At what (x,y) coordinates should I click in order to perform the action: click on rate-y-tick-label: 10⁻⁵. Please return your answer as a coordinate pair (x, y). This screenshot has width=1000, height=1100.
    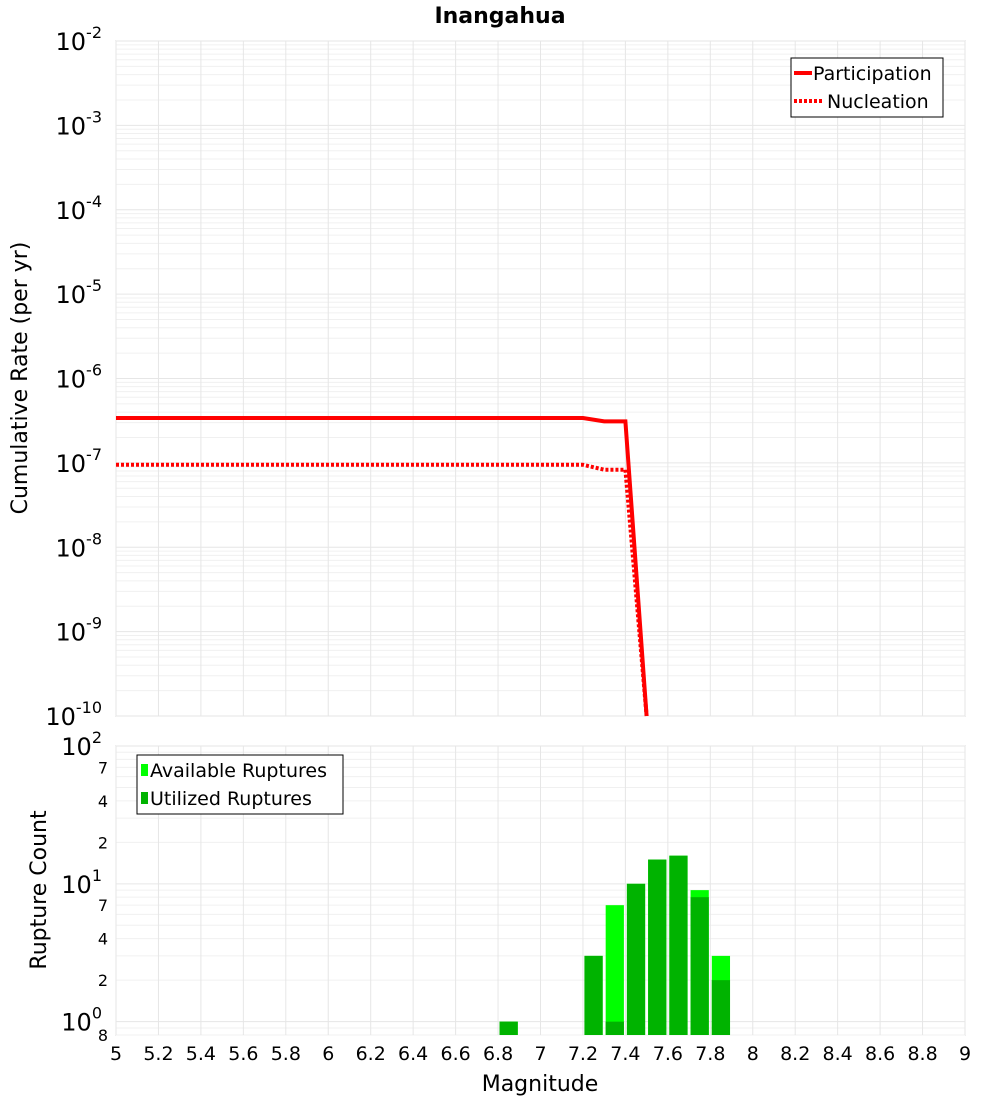
    Looking at the image, I should click on (79, 292).